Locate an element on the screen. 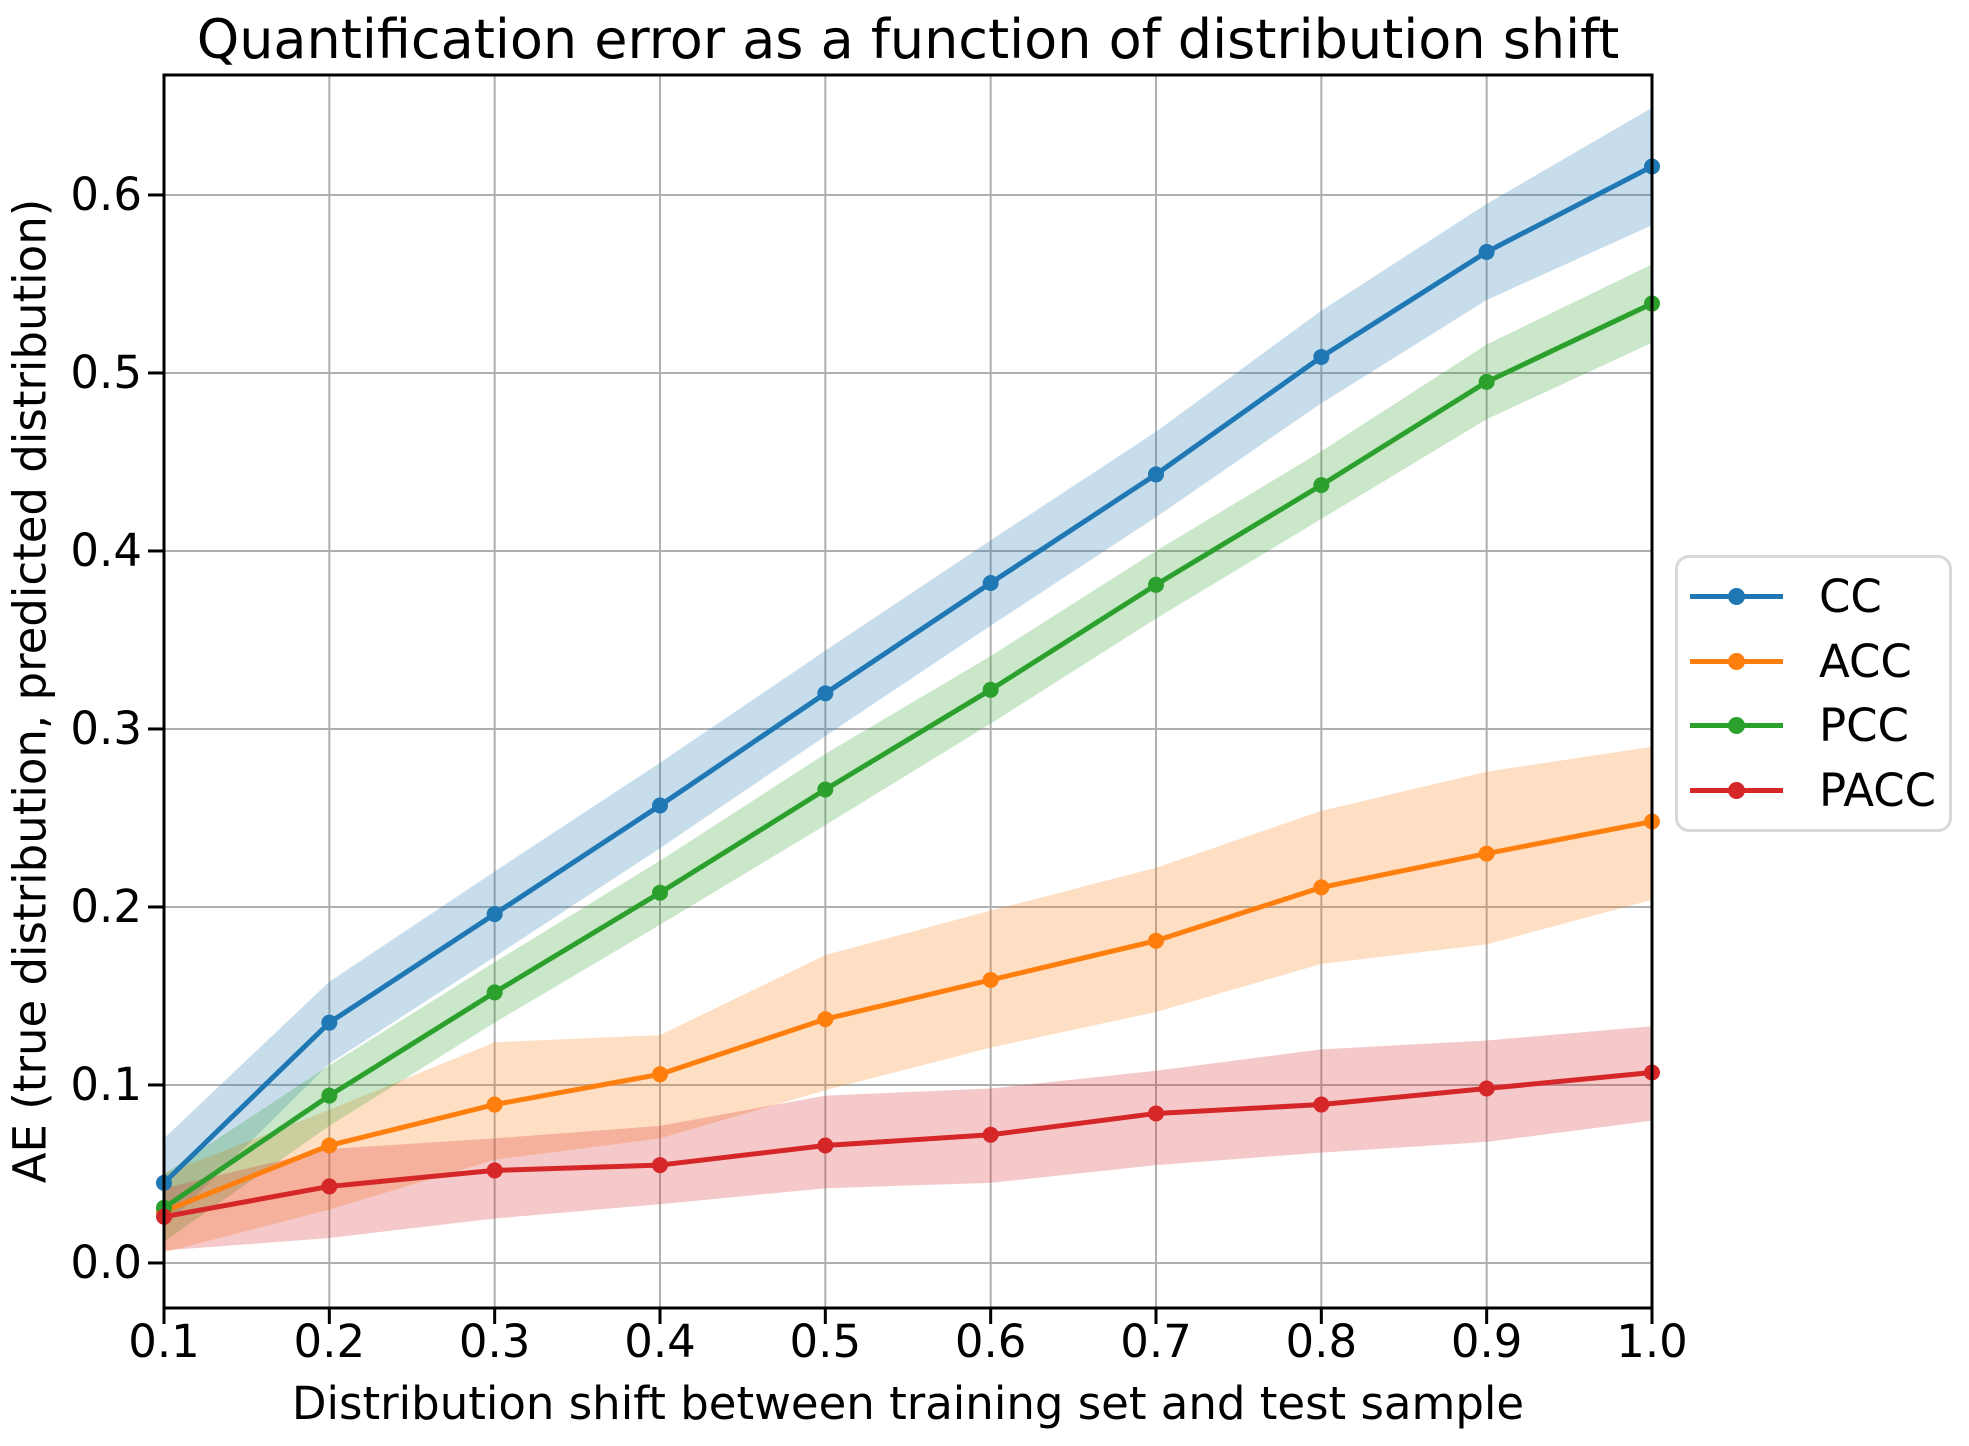 Image resolution: width=1969 pixels, height=1446 pixels. legend-item-label: ACC is located at coordinates (1865, 661).